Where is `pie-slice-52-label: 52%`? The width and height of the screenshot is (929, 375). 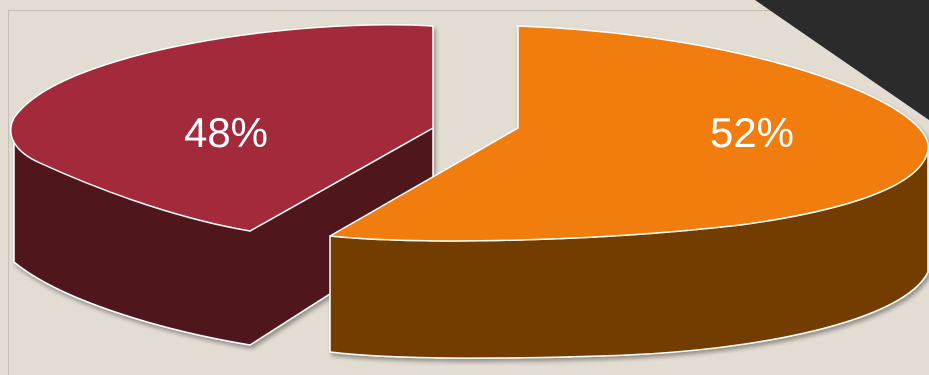
pie-slice-52-label: 52% is located at coordinates (752, 132).